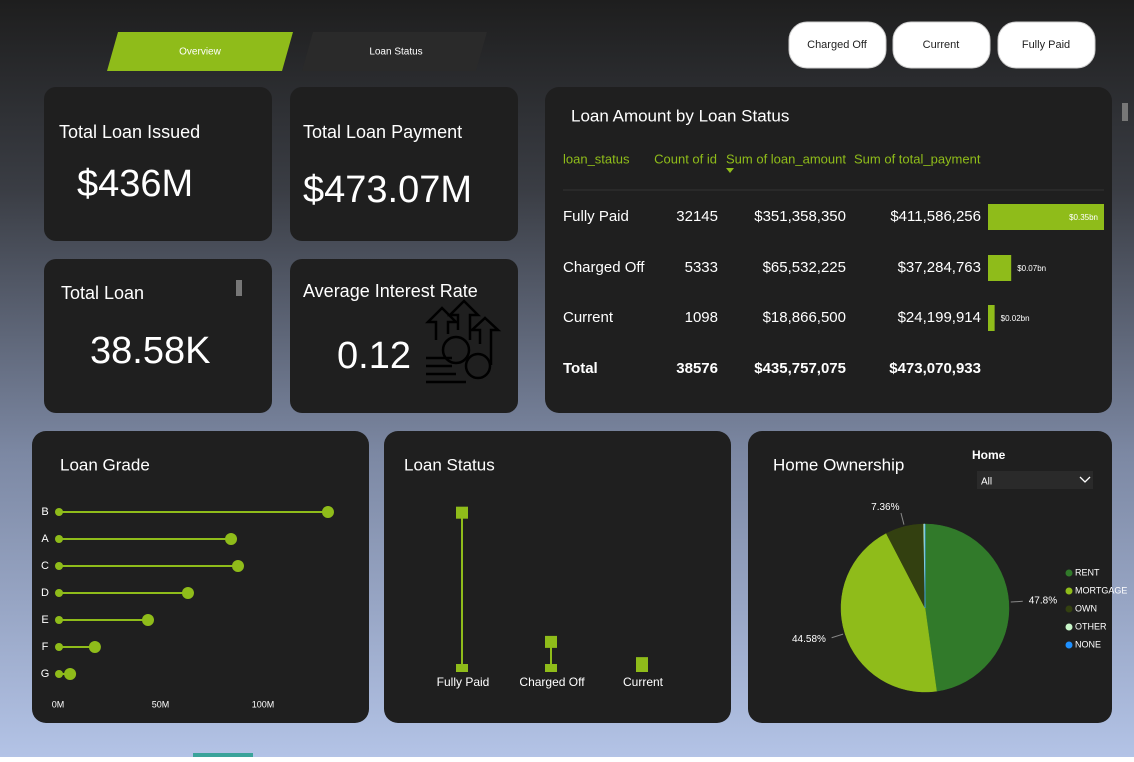 Image resolution: width=1134 pixels, height=762 pixels. What do you see at coordinates (701, 317) in the screenshot?
I see `table-cell: 1098` at bounding box center [701, 317].